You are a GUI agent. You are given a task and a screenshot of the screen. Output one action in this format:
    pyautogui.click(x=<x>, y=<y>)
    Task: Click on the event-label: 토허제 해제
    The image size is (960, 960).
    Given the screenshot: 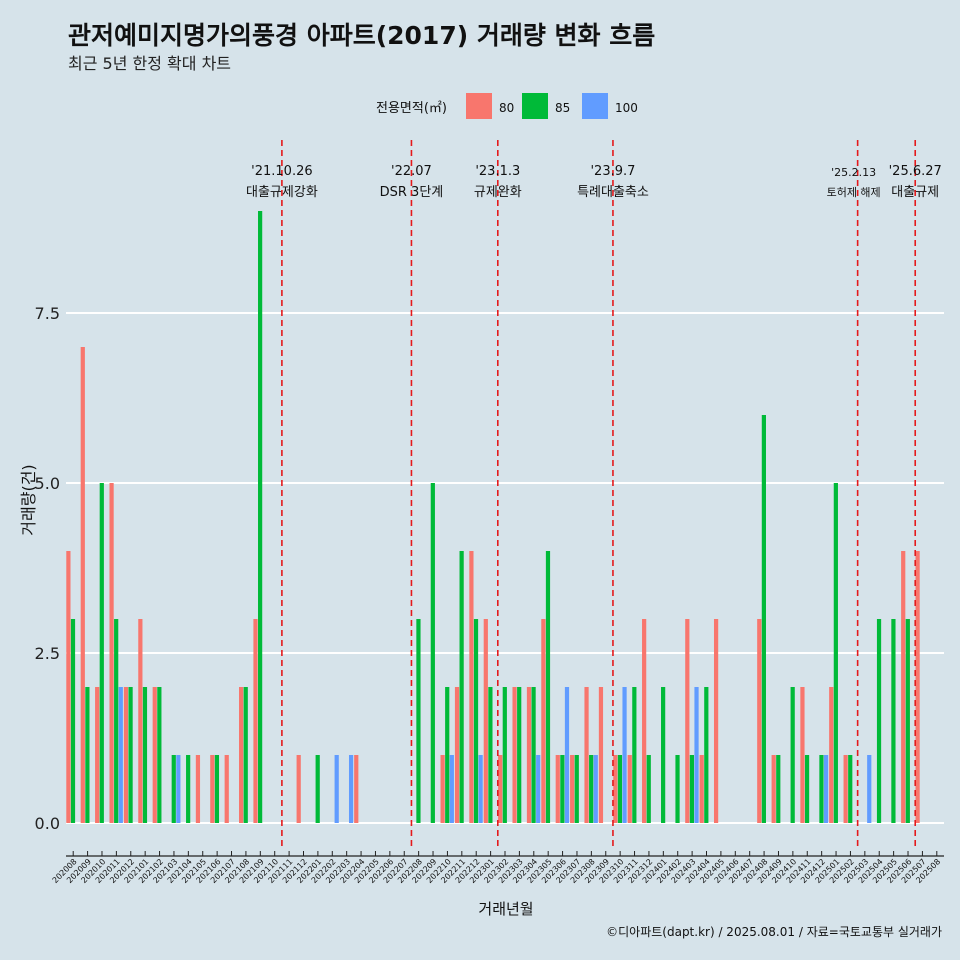 What is the action you would take?
    pyautogui.click(x=854, y=192)
    